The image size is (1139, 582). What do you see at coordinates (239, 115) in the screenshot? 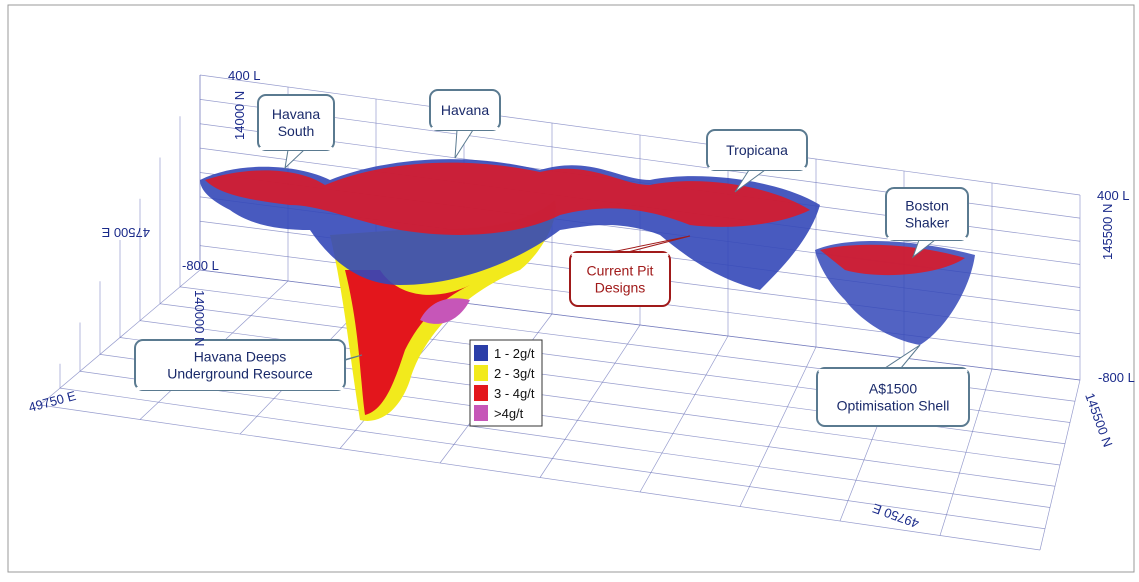
I see `axis-label: 14000 N` at bounding box center [239, 115].